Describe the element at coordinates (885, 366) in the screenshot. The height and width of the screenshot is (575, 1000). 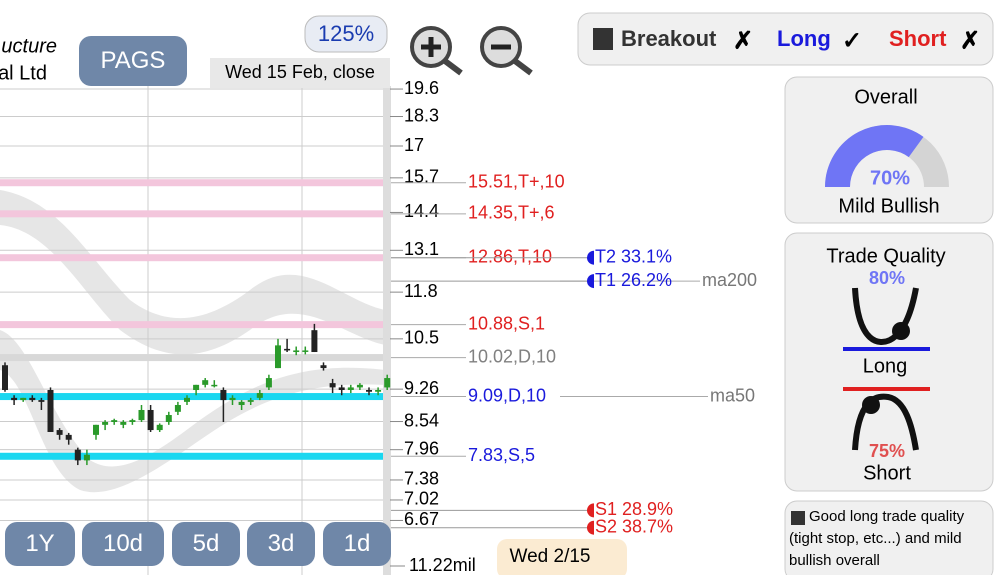
I see `long-label: Long` at that location.